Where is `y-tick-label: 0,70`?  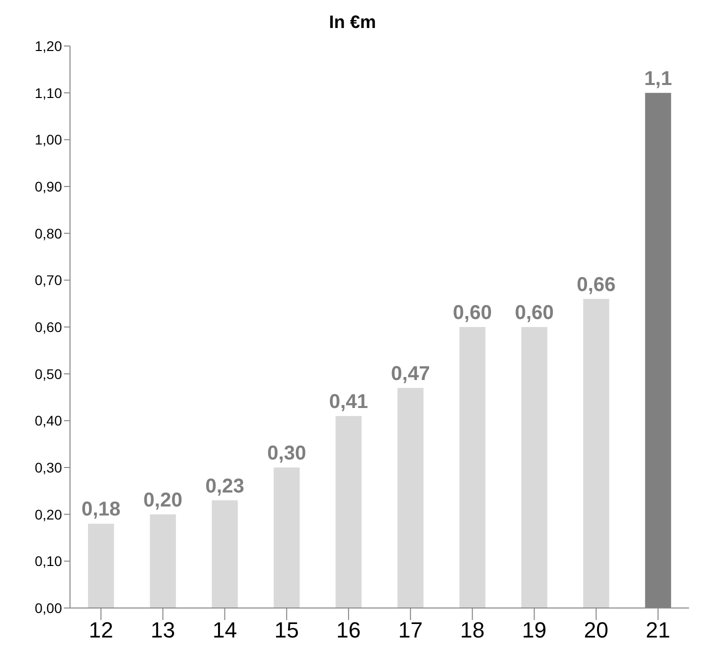 y-tick-label: 0,70 is located at coordinates (48, 280).